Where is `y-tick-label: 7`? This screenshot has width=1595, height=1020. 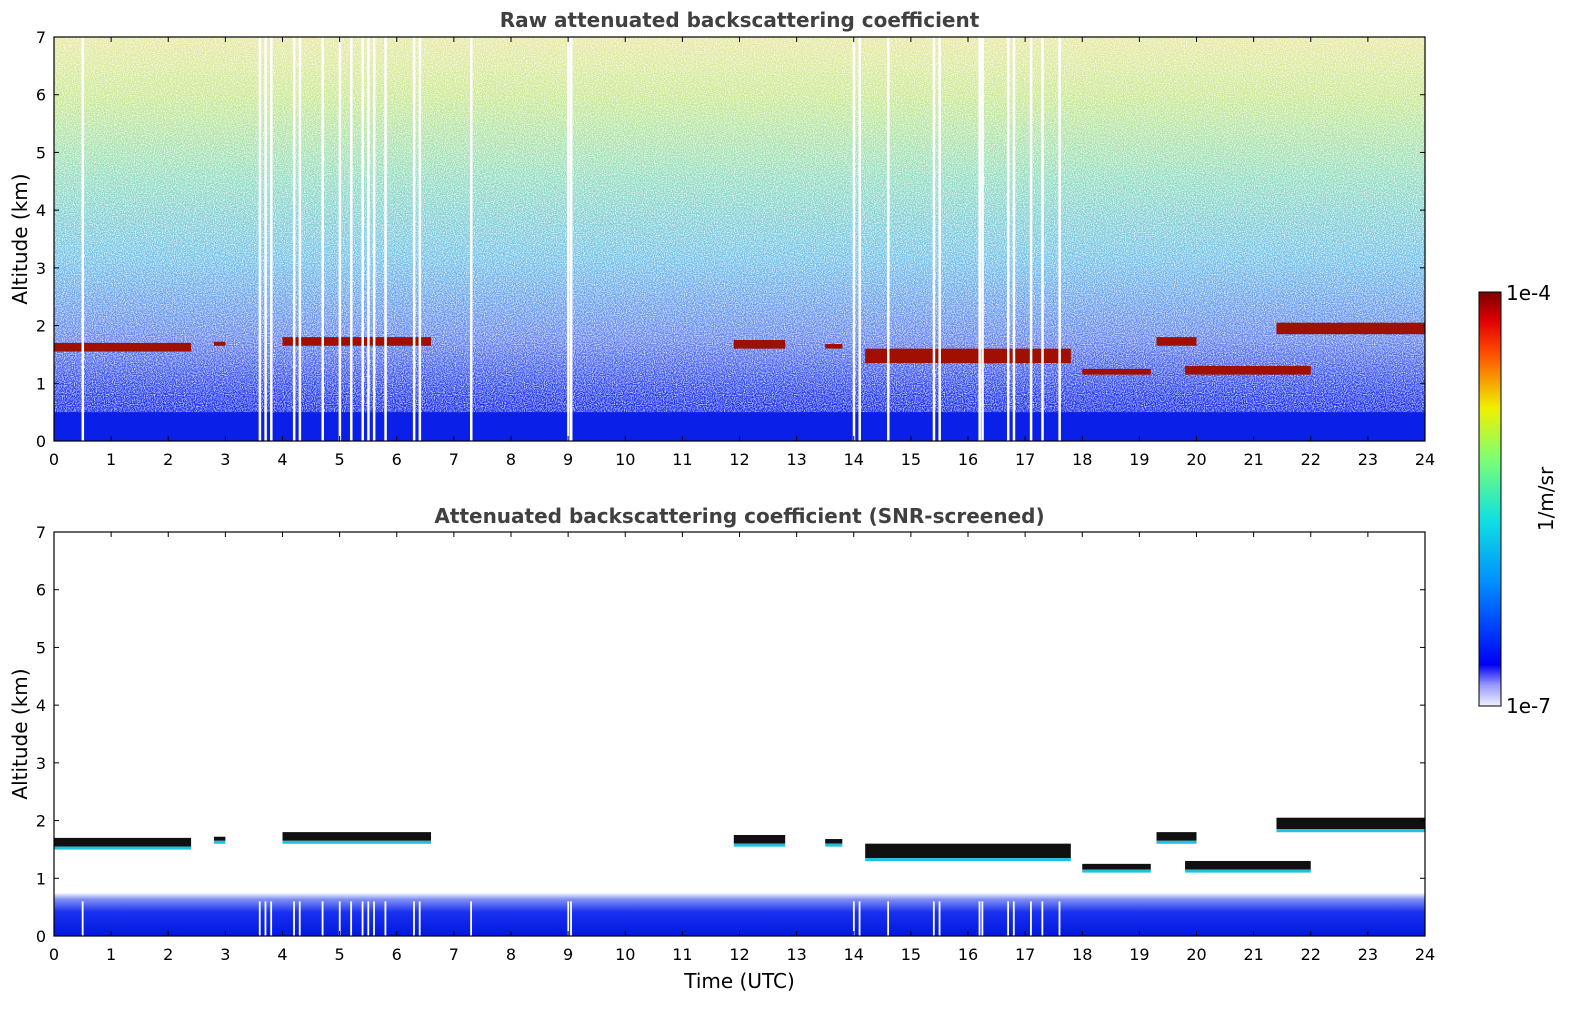
y-tick-label: 7 is located at coordinates (41, 37).